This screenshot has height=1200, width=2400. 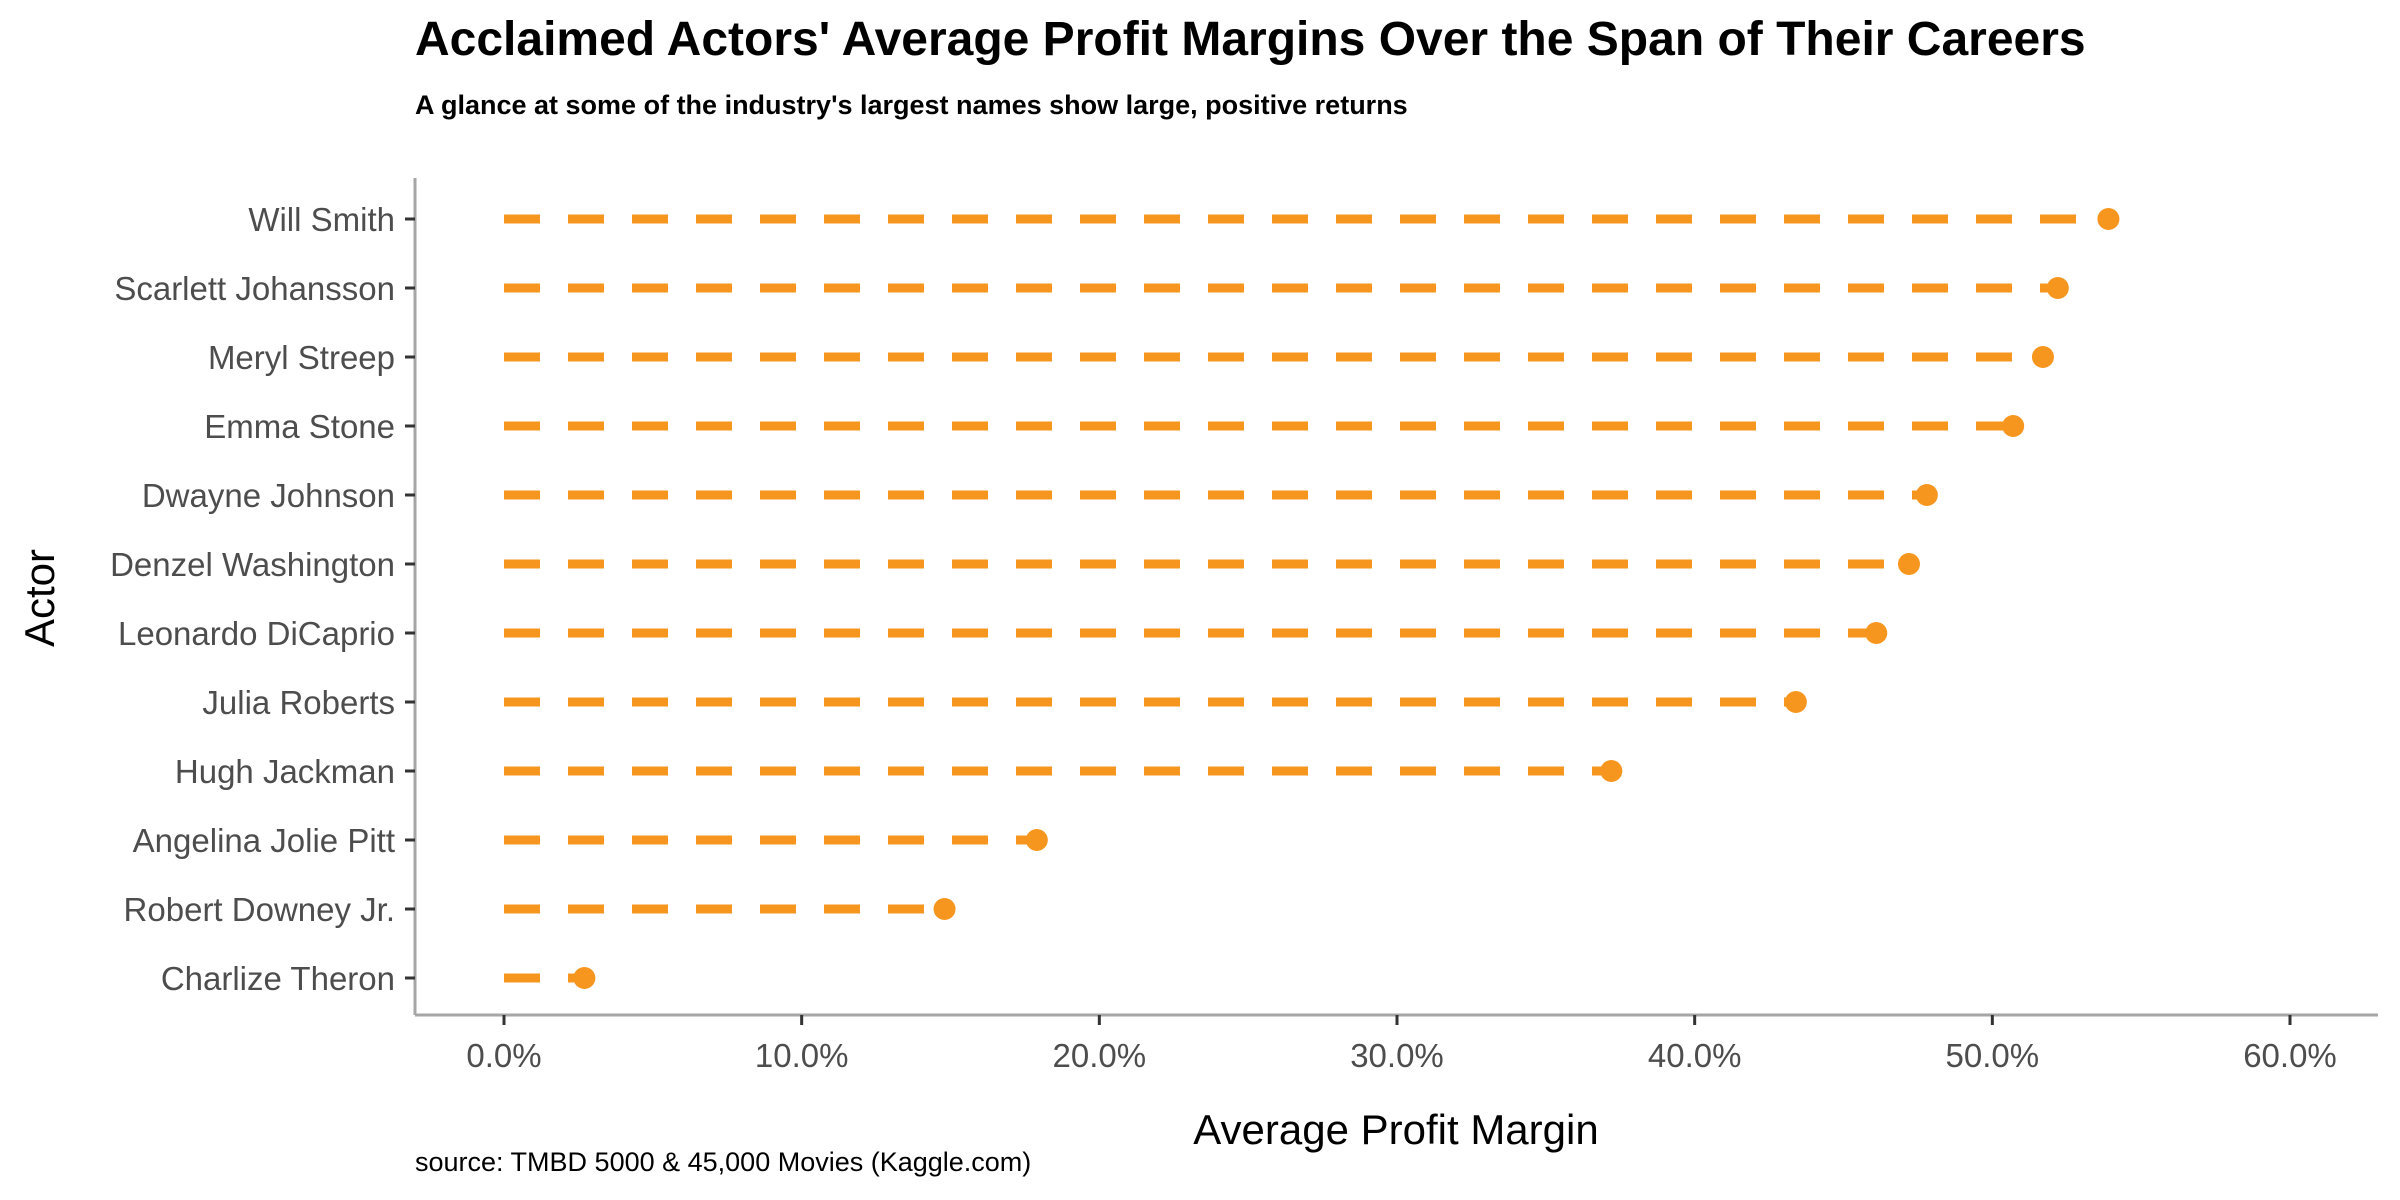 What do you see at coordinates (321, 219) in the screenshot?
I see `y-tick-label-will-smith: Will Smith` at bounding box center [321, 219].